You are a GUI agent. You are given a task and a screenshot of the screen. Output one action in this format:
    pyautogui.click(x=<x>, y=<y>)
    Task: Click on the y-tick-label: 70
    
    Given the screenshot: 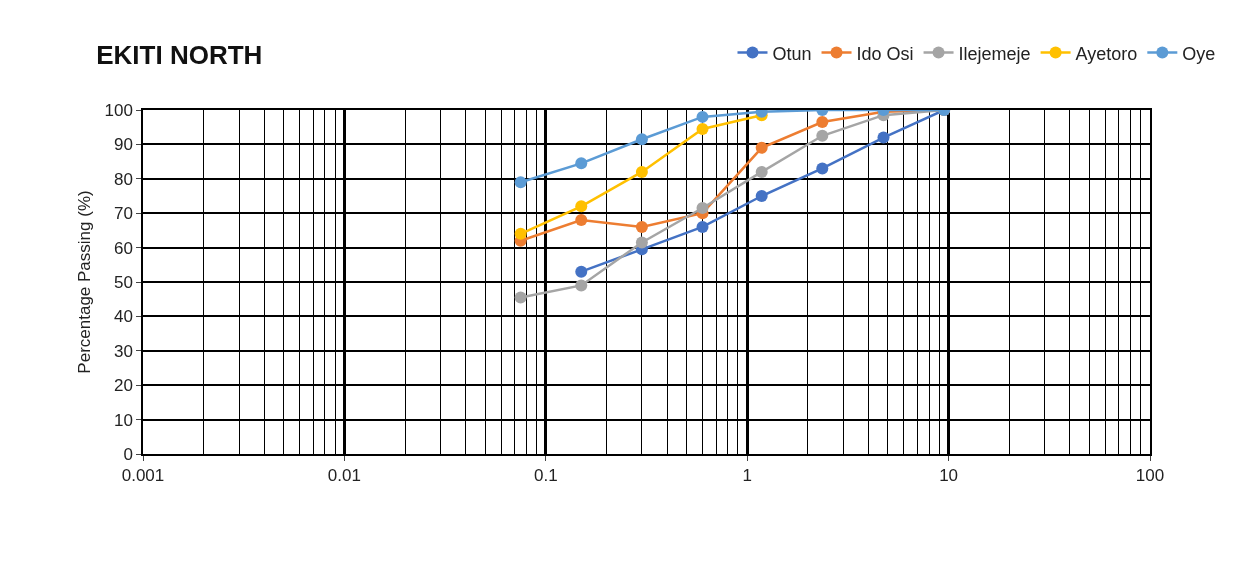 What is the action you would take?
    pyautogui.click(x=123, y=214)
    